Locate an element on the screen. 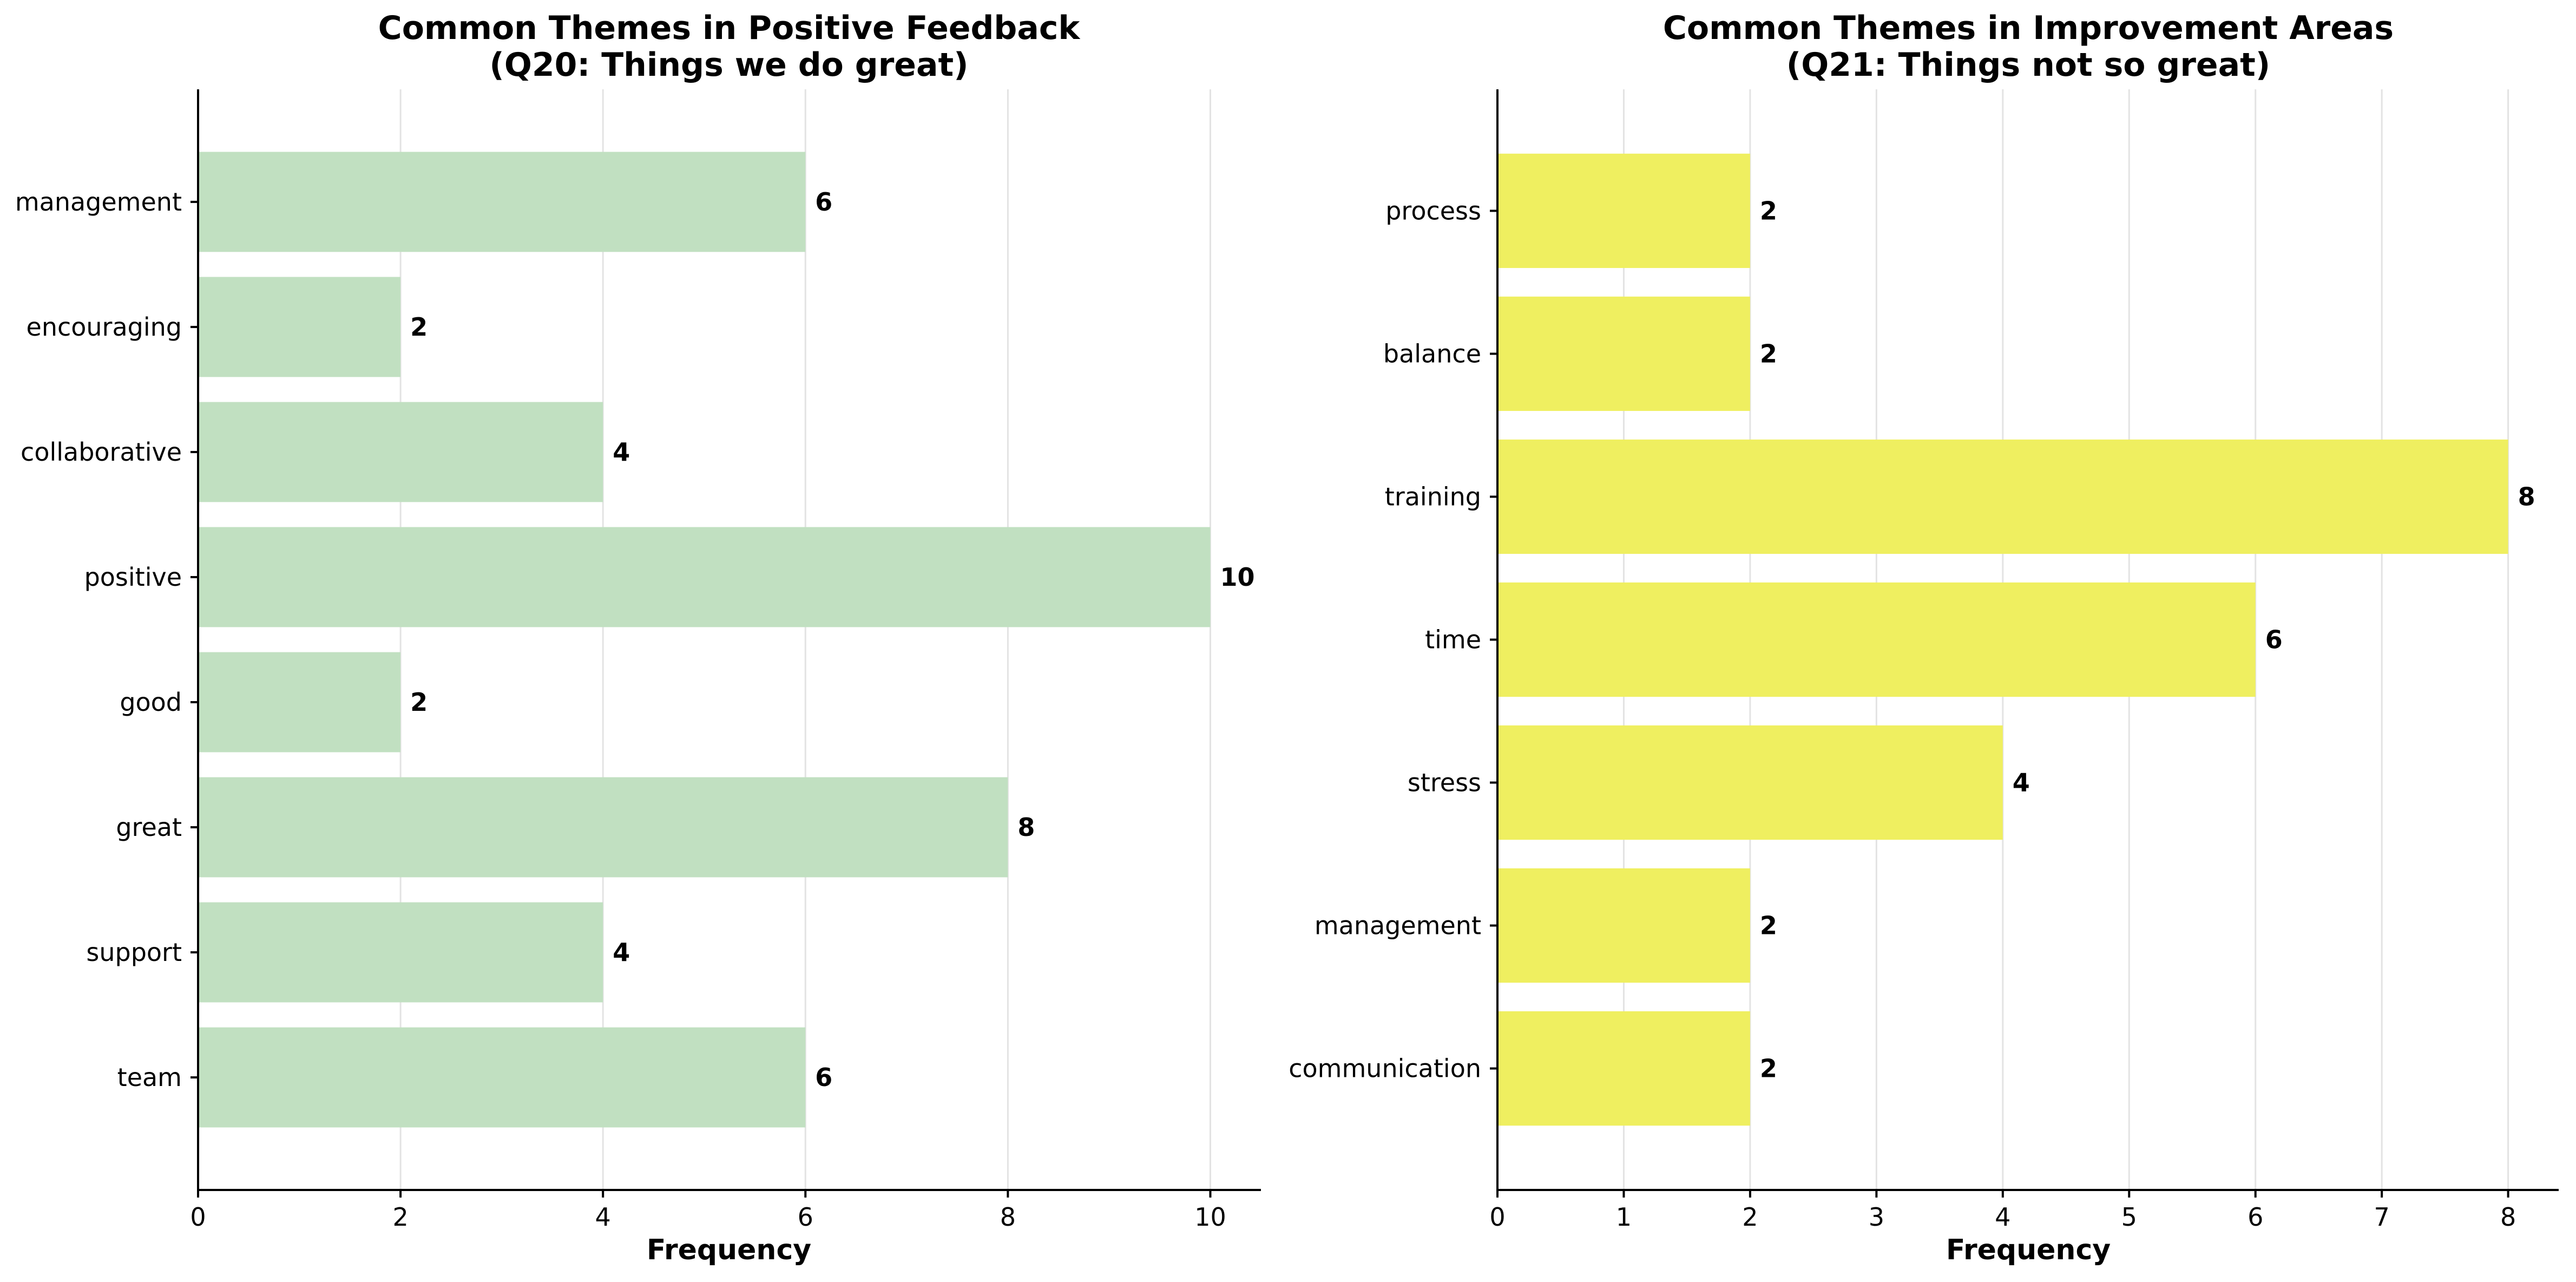 This screenshot has width=2576, height=1282. x-tick-label: 10 is located at coordinates (1210, 1217).